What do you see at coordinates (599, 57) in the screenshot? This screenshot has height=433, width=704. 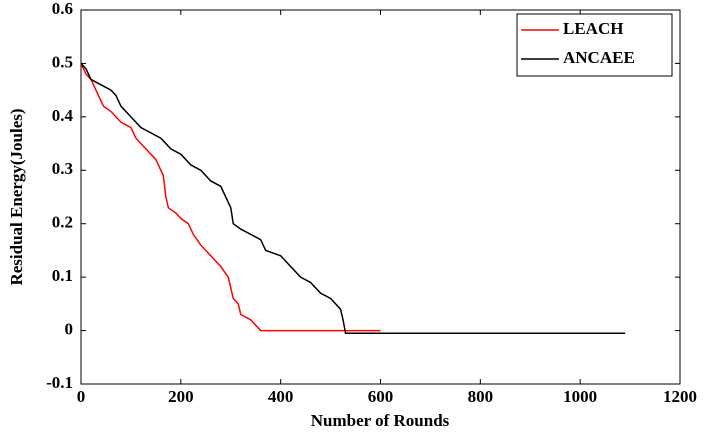 I see `legend-label: ANCAEE` at bounding box center [599, 57].